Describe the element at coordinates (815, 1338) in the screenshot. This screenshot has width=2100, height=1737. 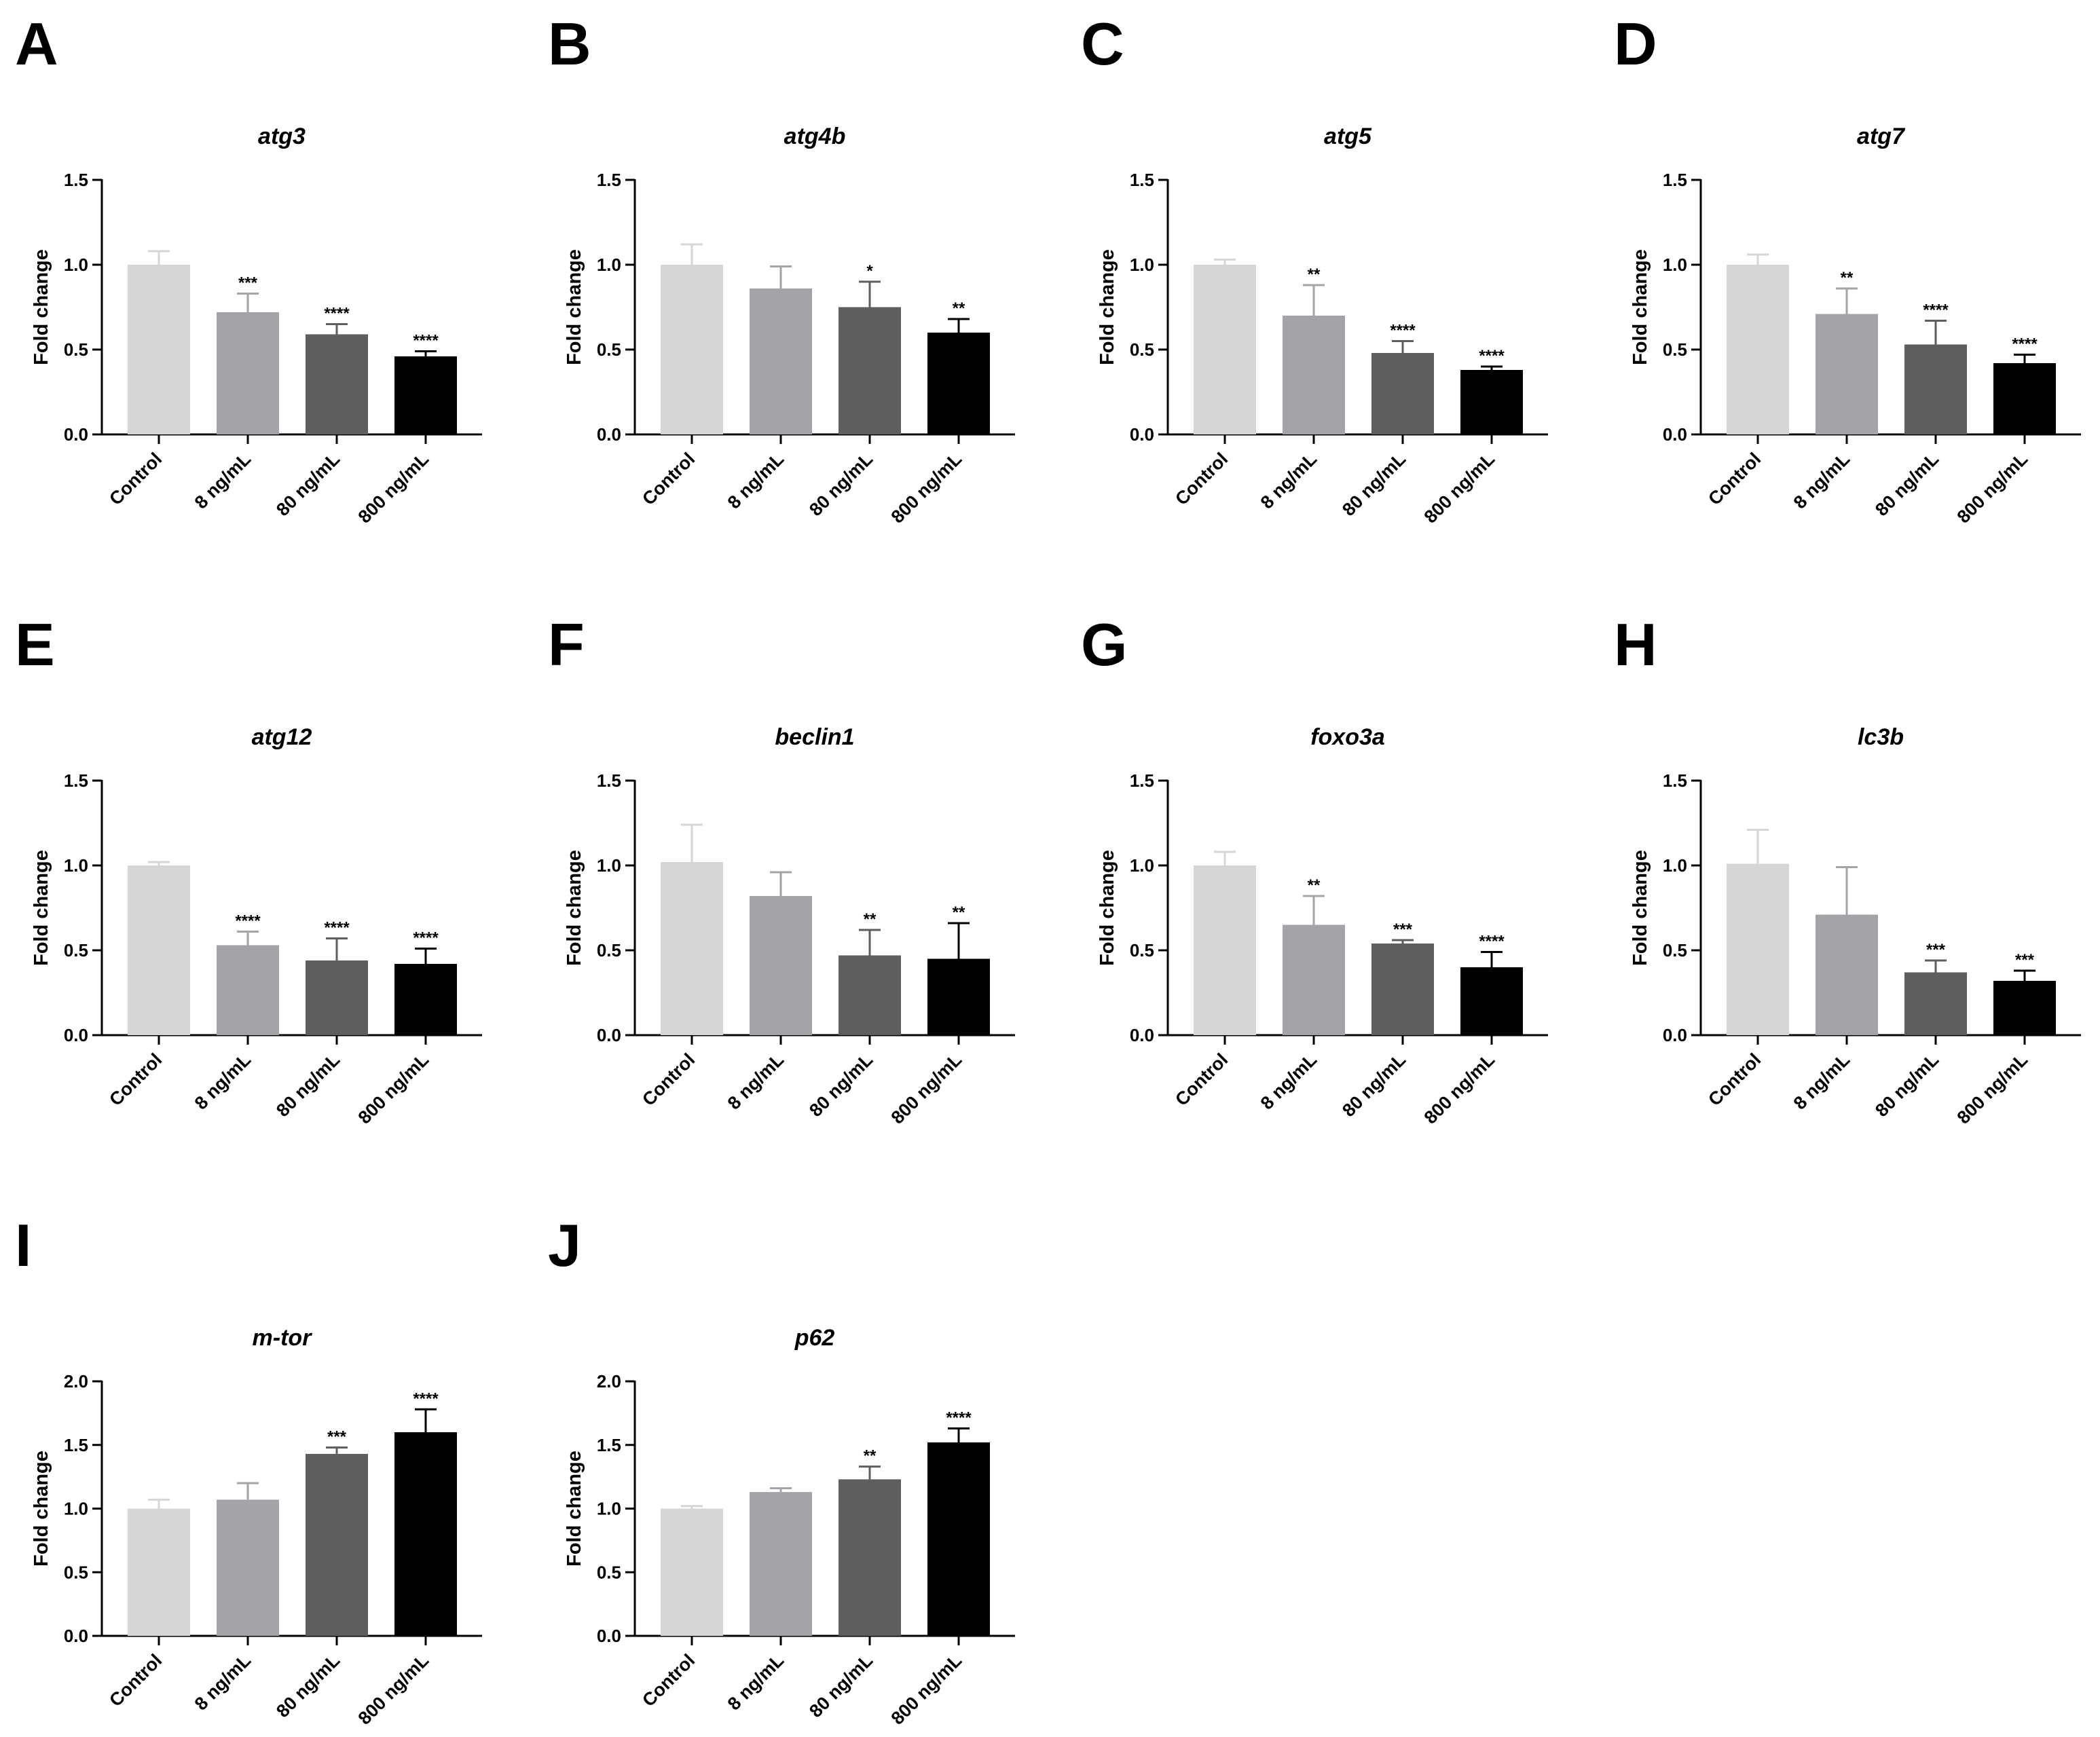
I see `chart-title: p62` at that location.